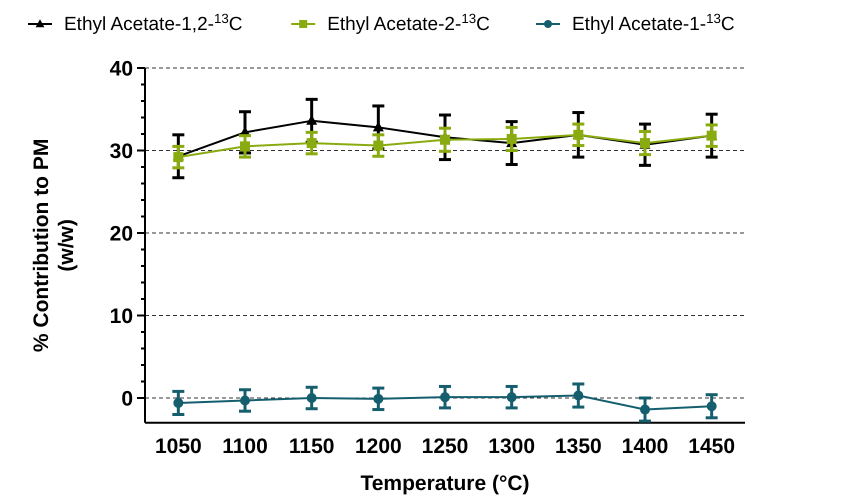 The height and width of the screenshot is (498, 862). What do you see at coordinates (445, 446) in the screenshot?
I see `x-tick-label: 1250` at bounding box center [445, 446].